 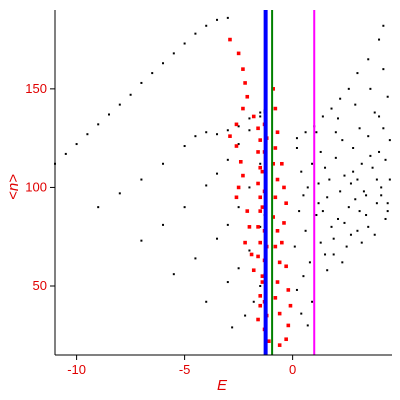 What do you see at coordinates (36, 88) in the screenshot?
I see `y-tick-label: 150` at bounding box center [36, 88].